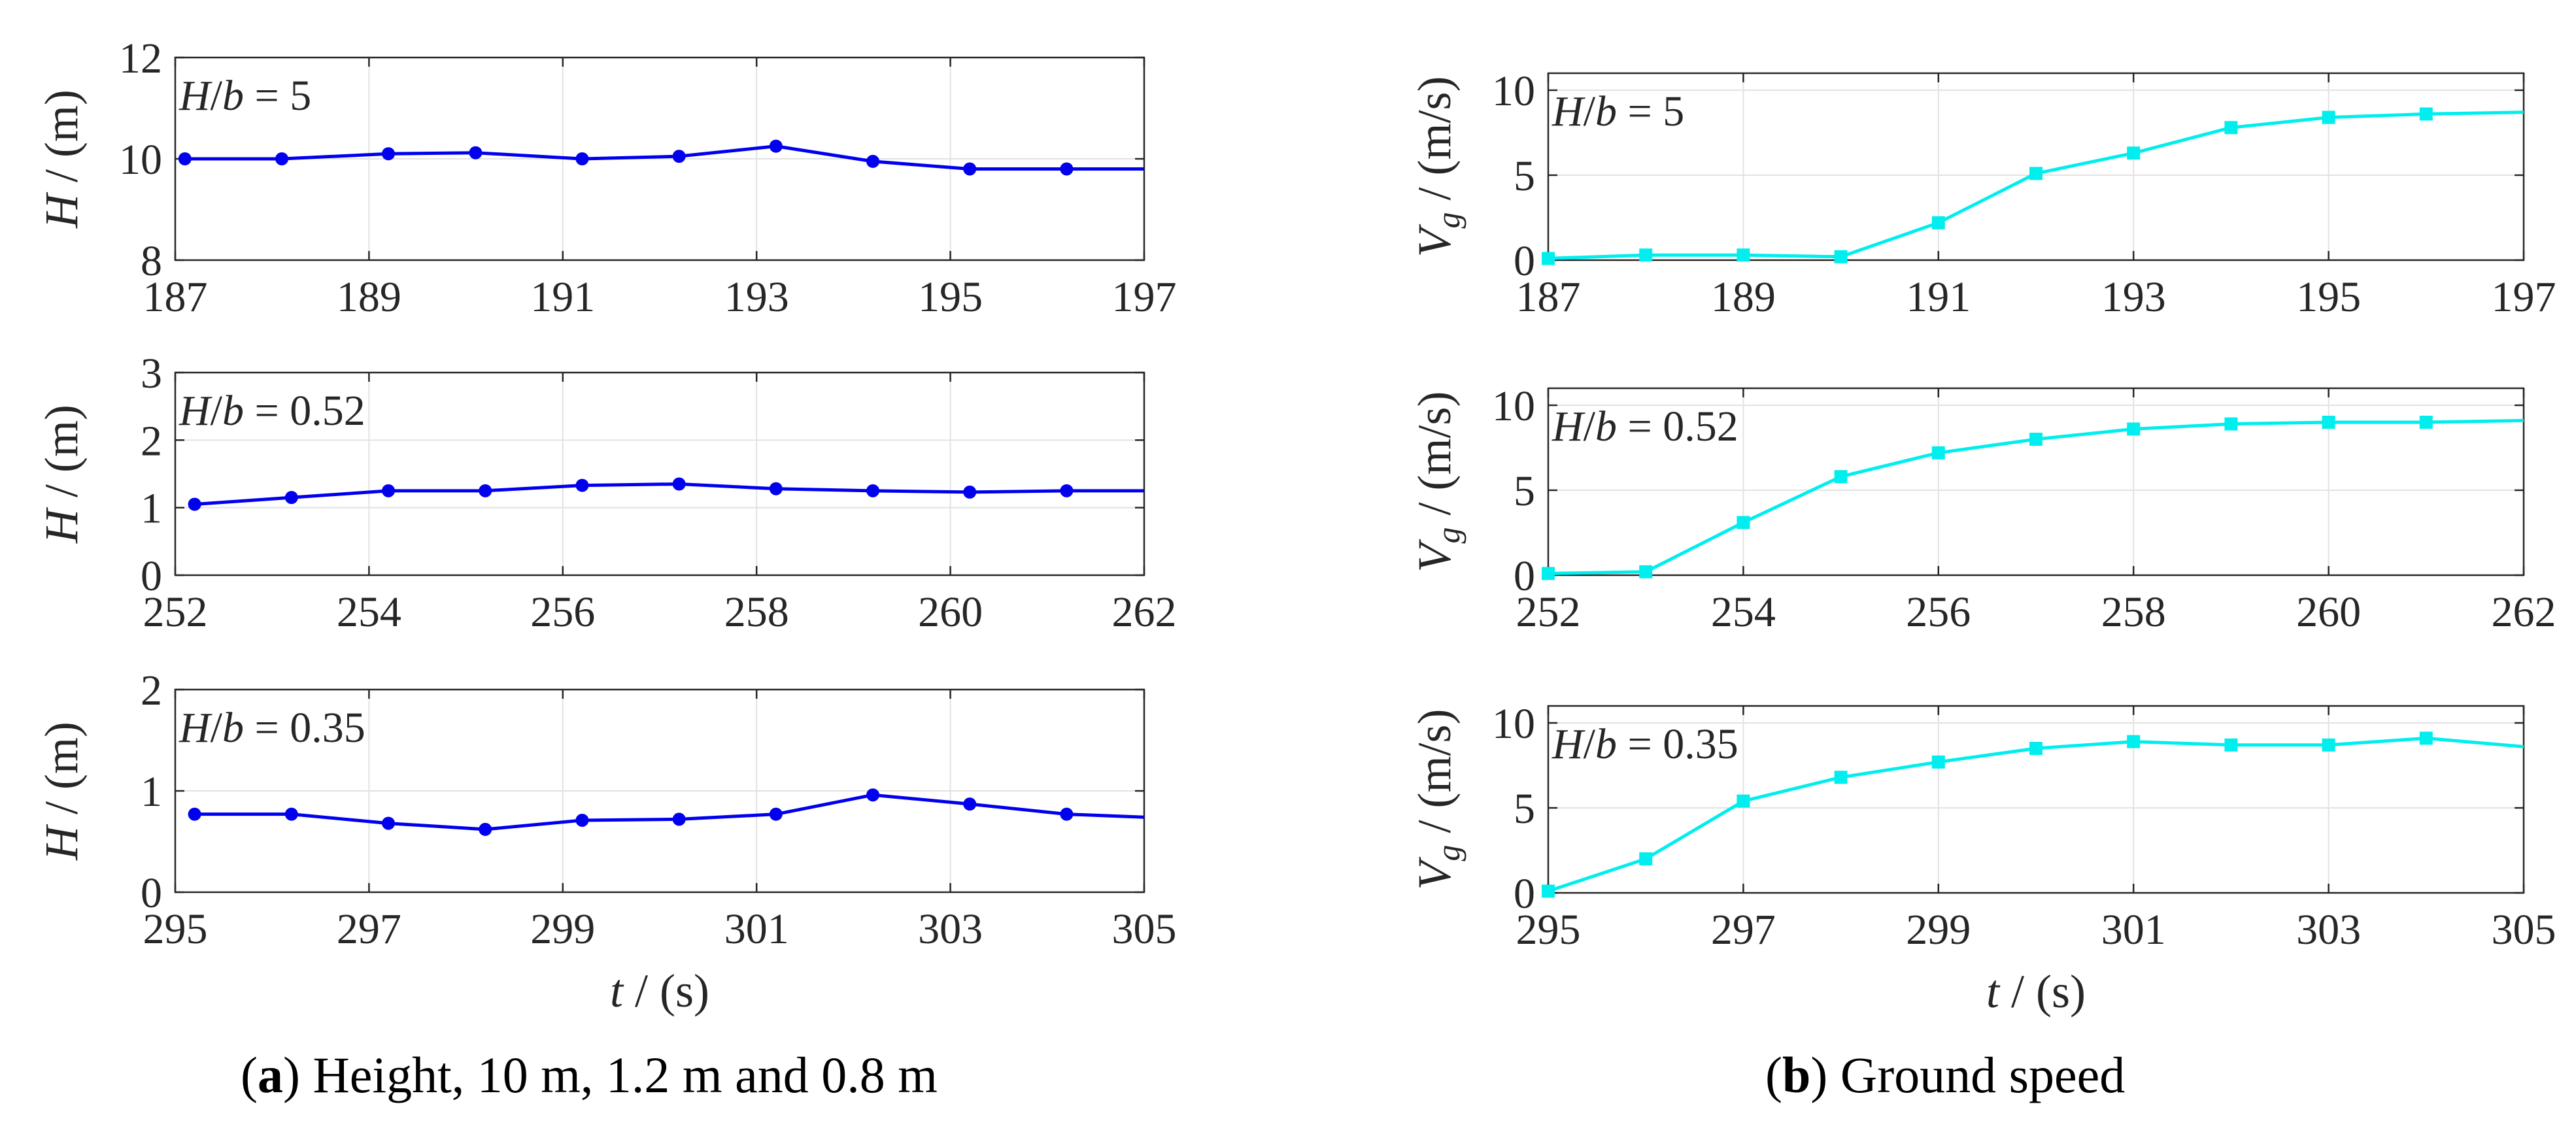  I want to click on caption-a: (a) Height, 10 m, 1.2 m and 0.8 m, so click(589, 1074).